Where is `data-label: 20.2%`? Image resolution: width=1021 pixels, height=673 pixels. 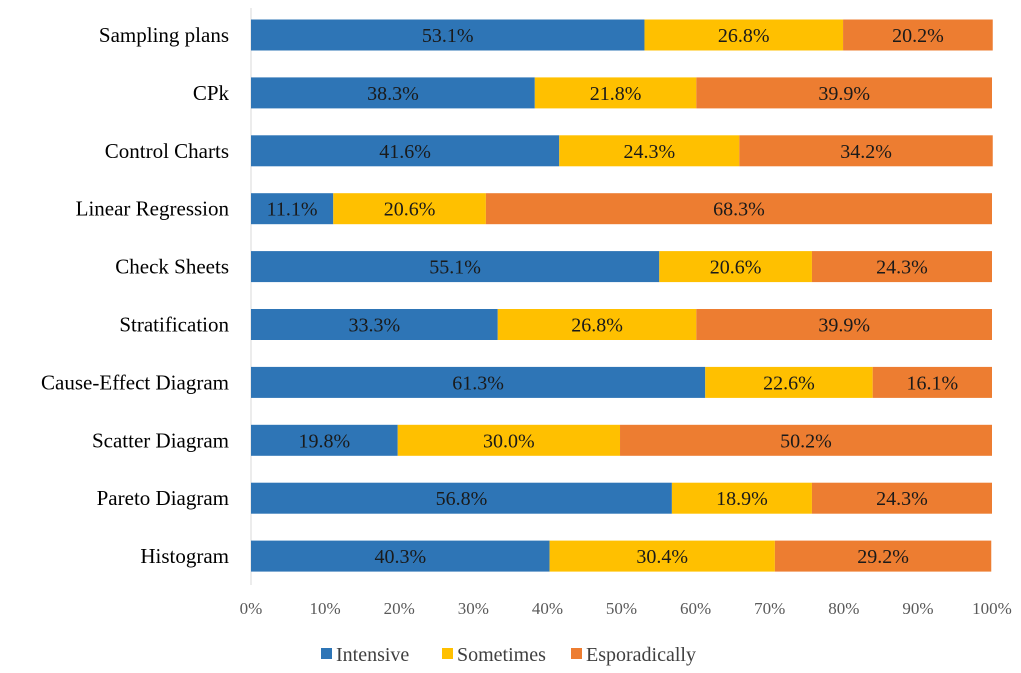 data-label: 20.2% is located at coordinates (918, 36).